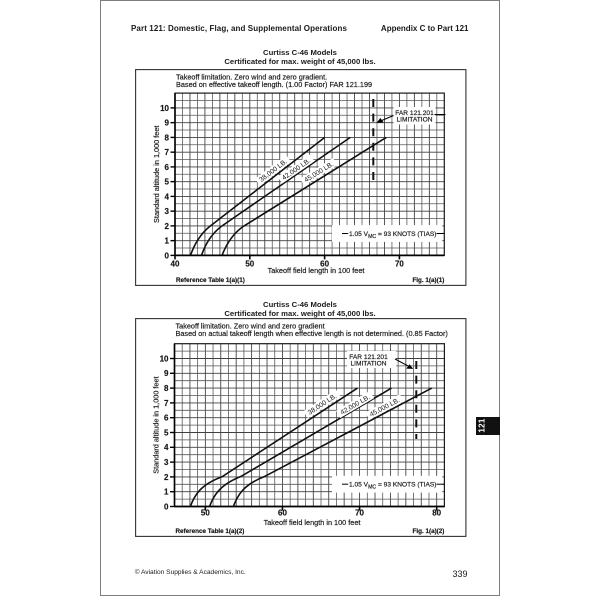 Image resolution: width=600 pixels, height=600 pixels. Describe the element at coordinates (210, 280) in the screenshot. I see `svg-text: Reference Table 1(a)(1)` at that location.